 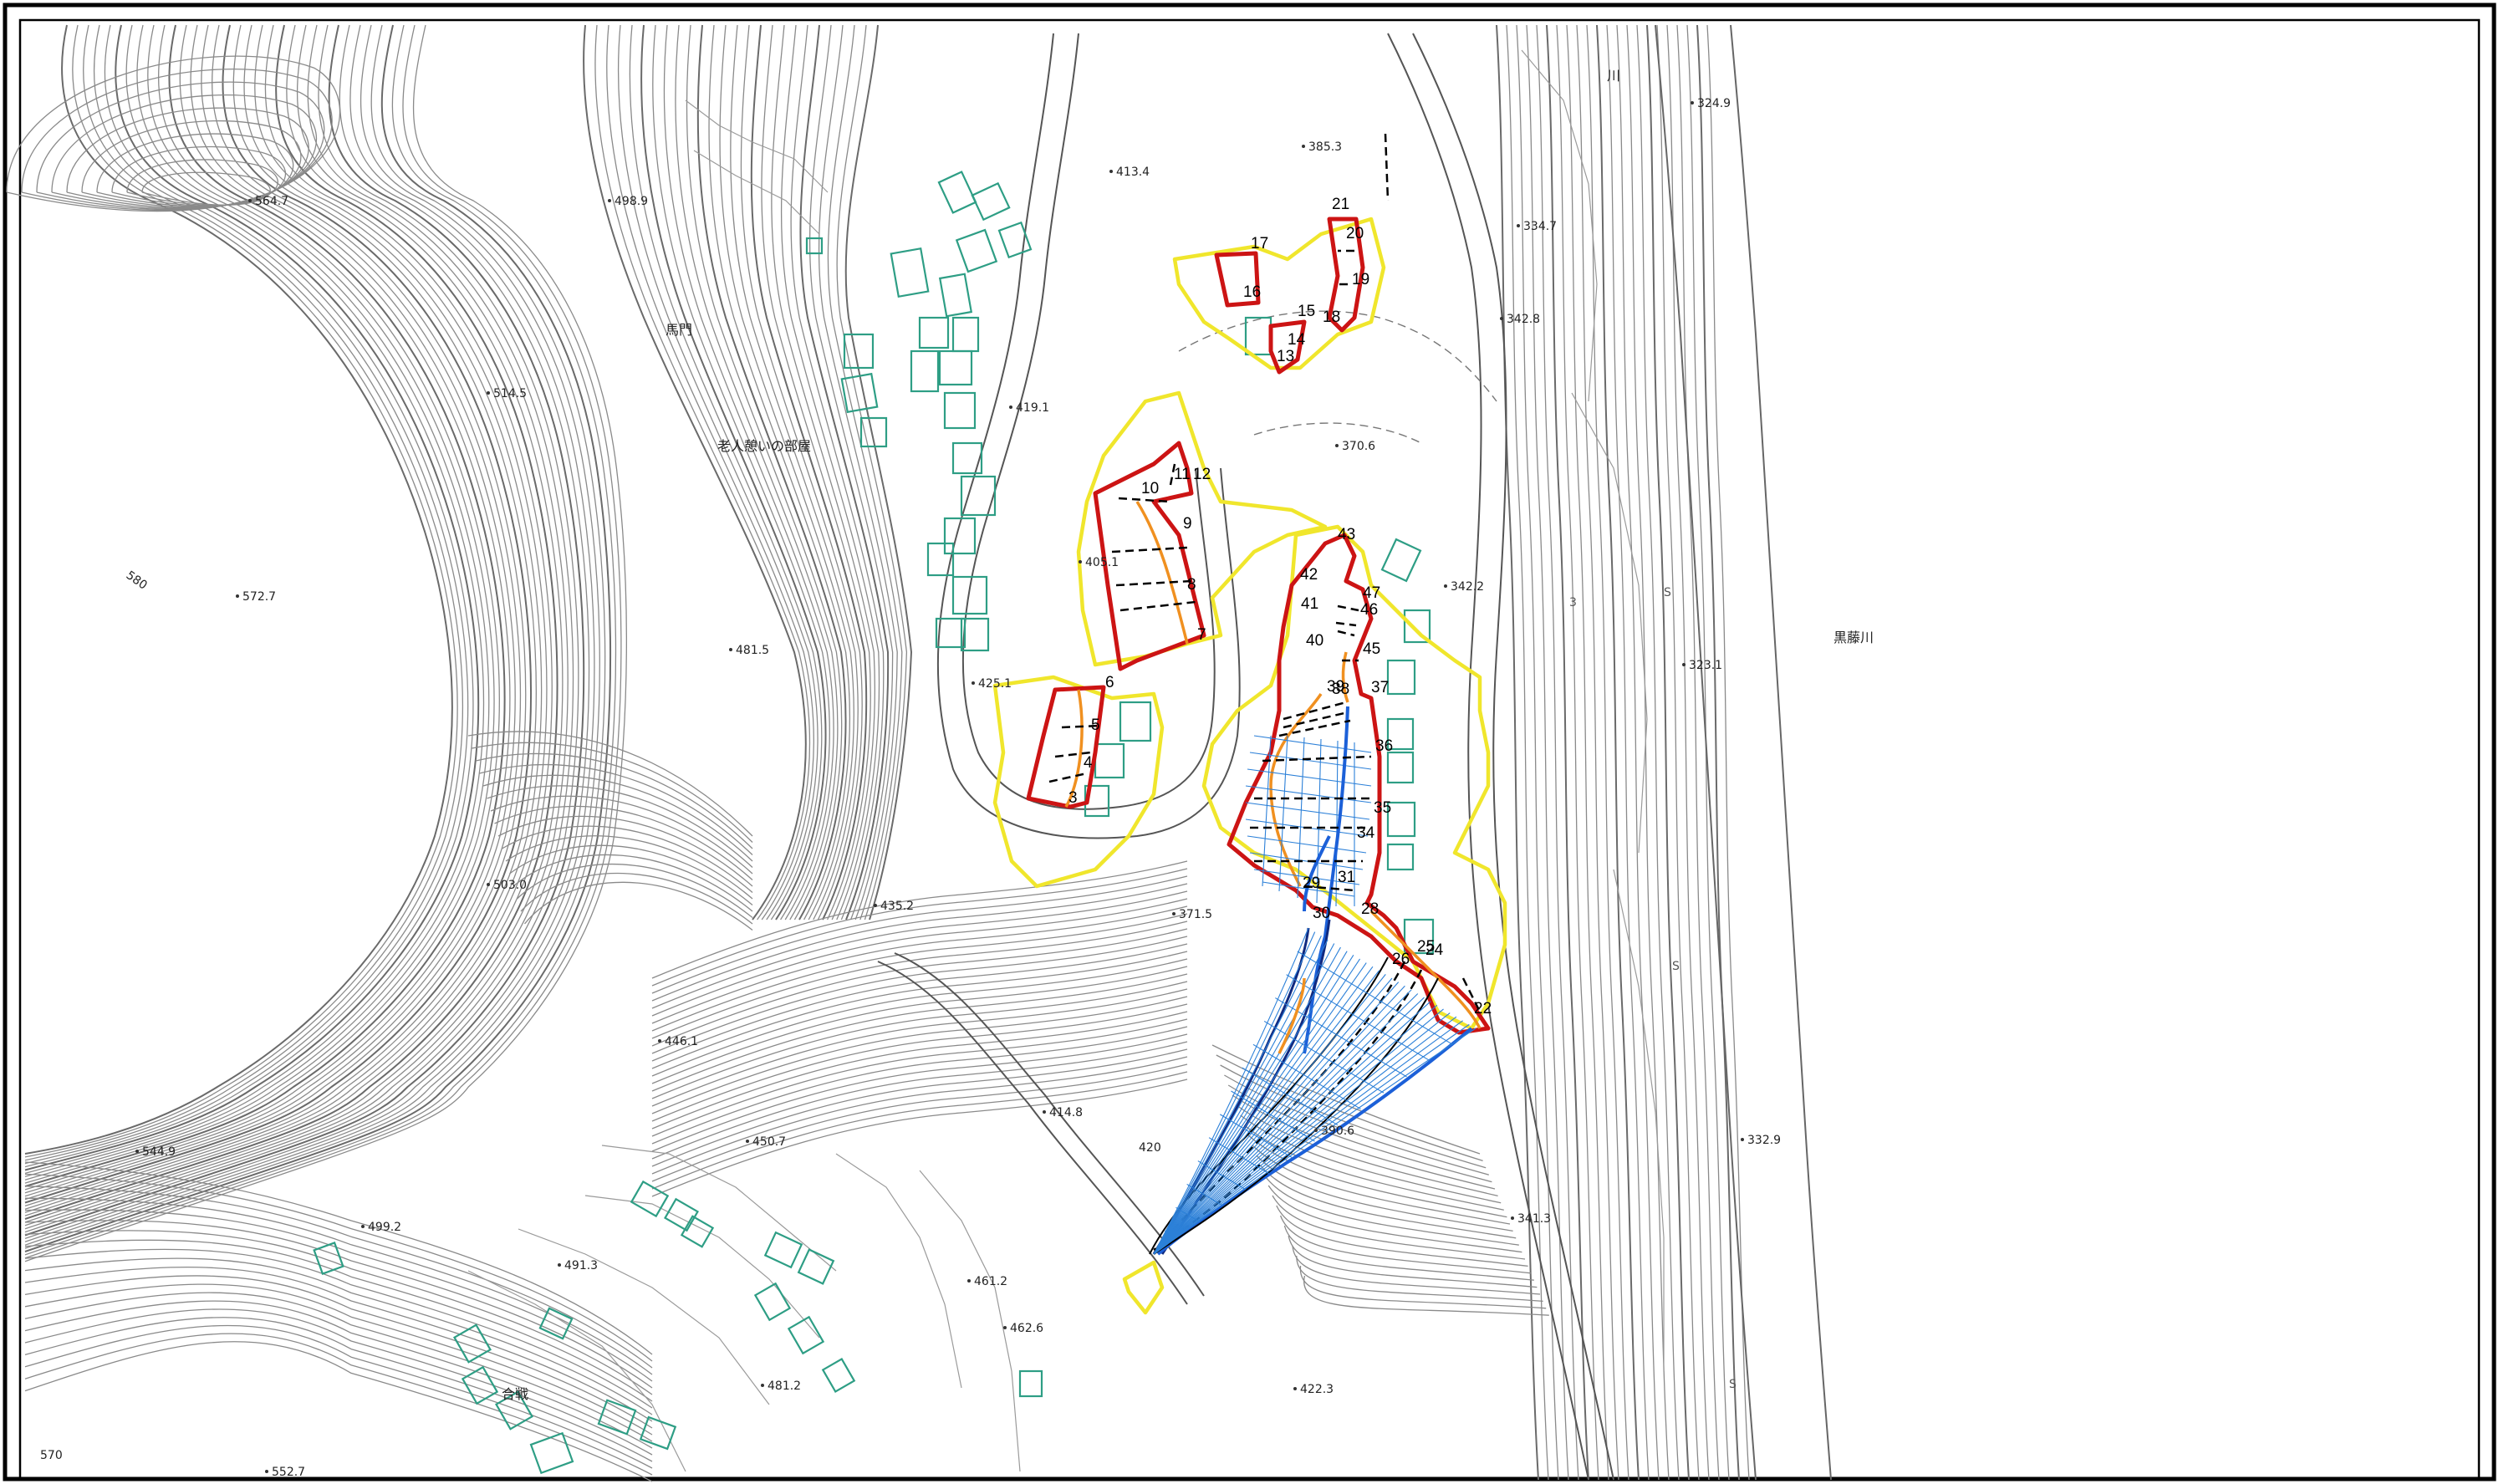 What do you see at coordinates (1523, 319) in the screenshot?
I see `elevation-label: 342.8` at bounding box center [1523, 319].